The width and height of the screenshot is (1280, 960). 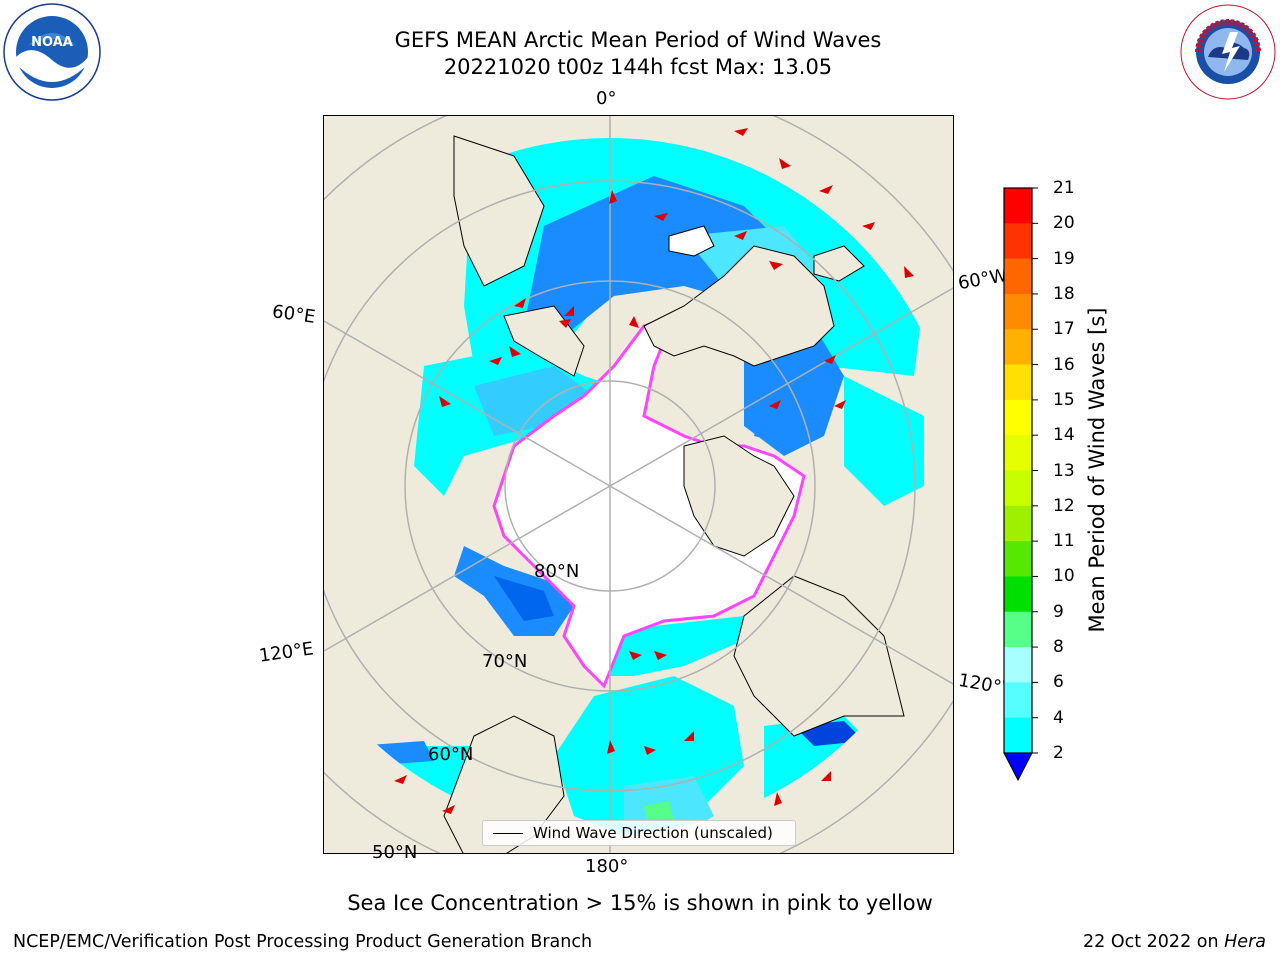 I want to click on colorbar-extend-arrow, so click(x=1018, y=767).